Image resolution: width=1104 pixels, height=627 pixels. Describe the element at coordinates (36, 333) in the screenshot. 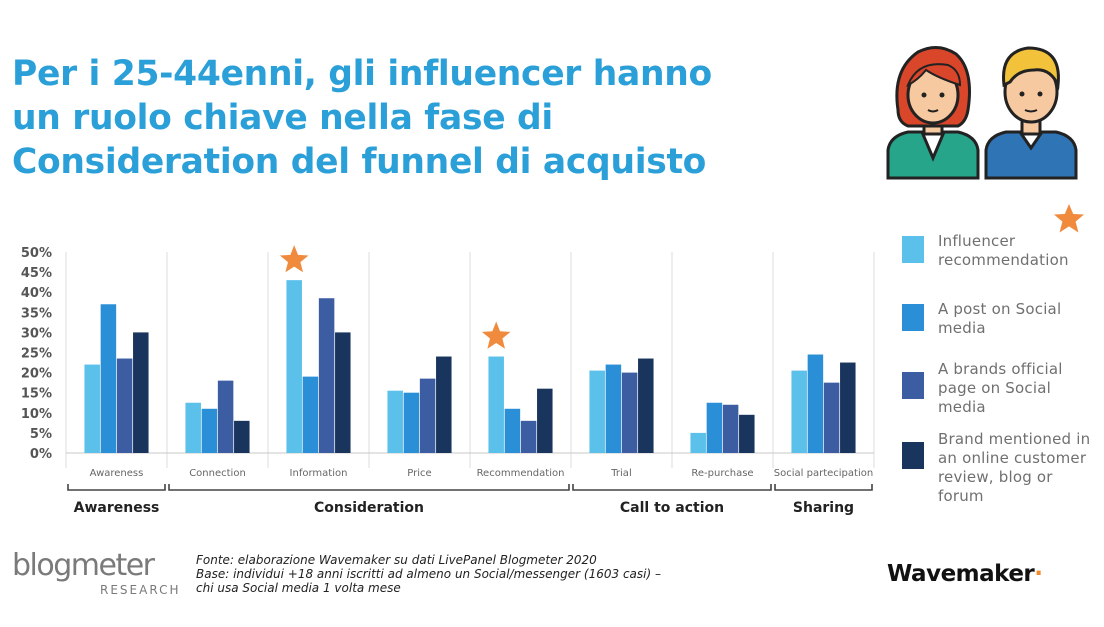

I see `y-tick-label: 30%` at that location.